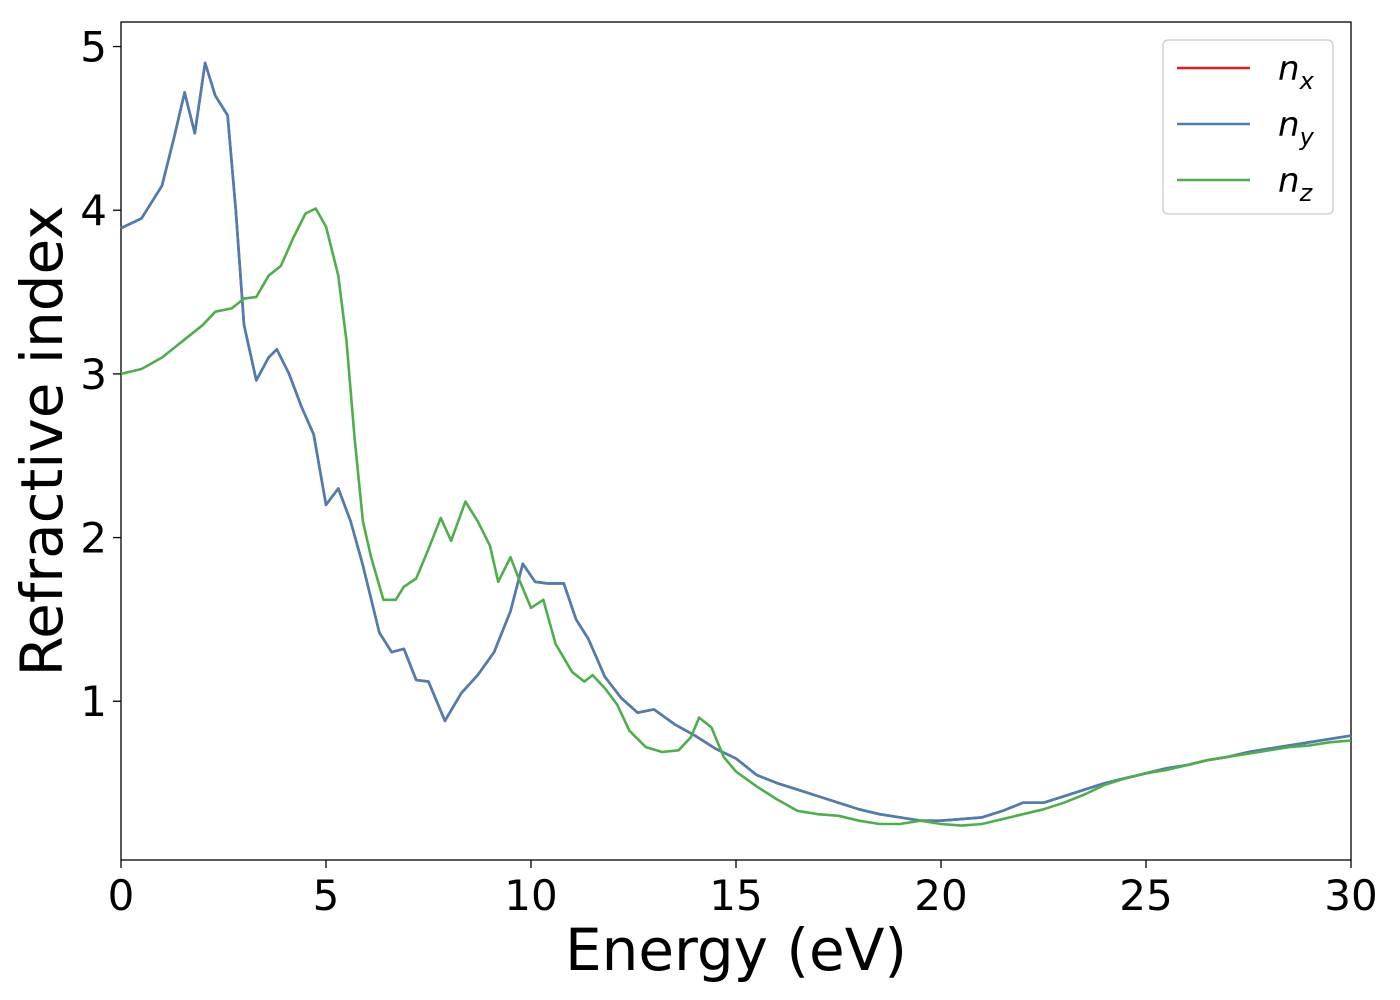 Image resolution: width=1400 pixels, height=1000 pixels. I want to click on legend-label-n-y: ny, so click(1296, 128).